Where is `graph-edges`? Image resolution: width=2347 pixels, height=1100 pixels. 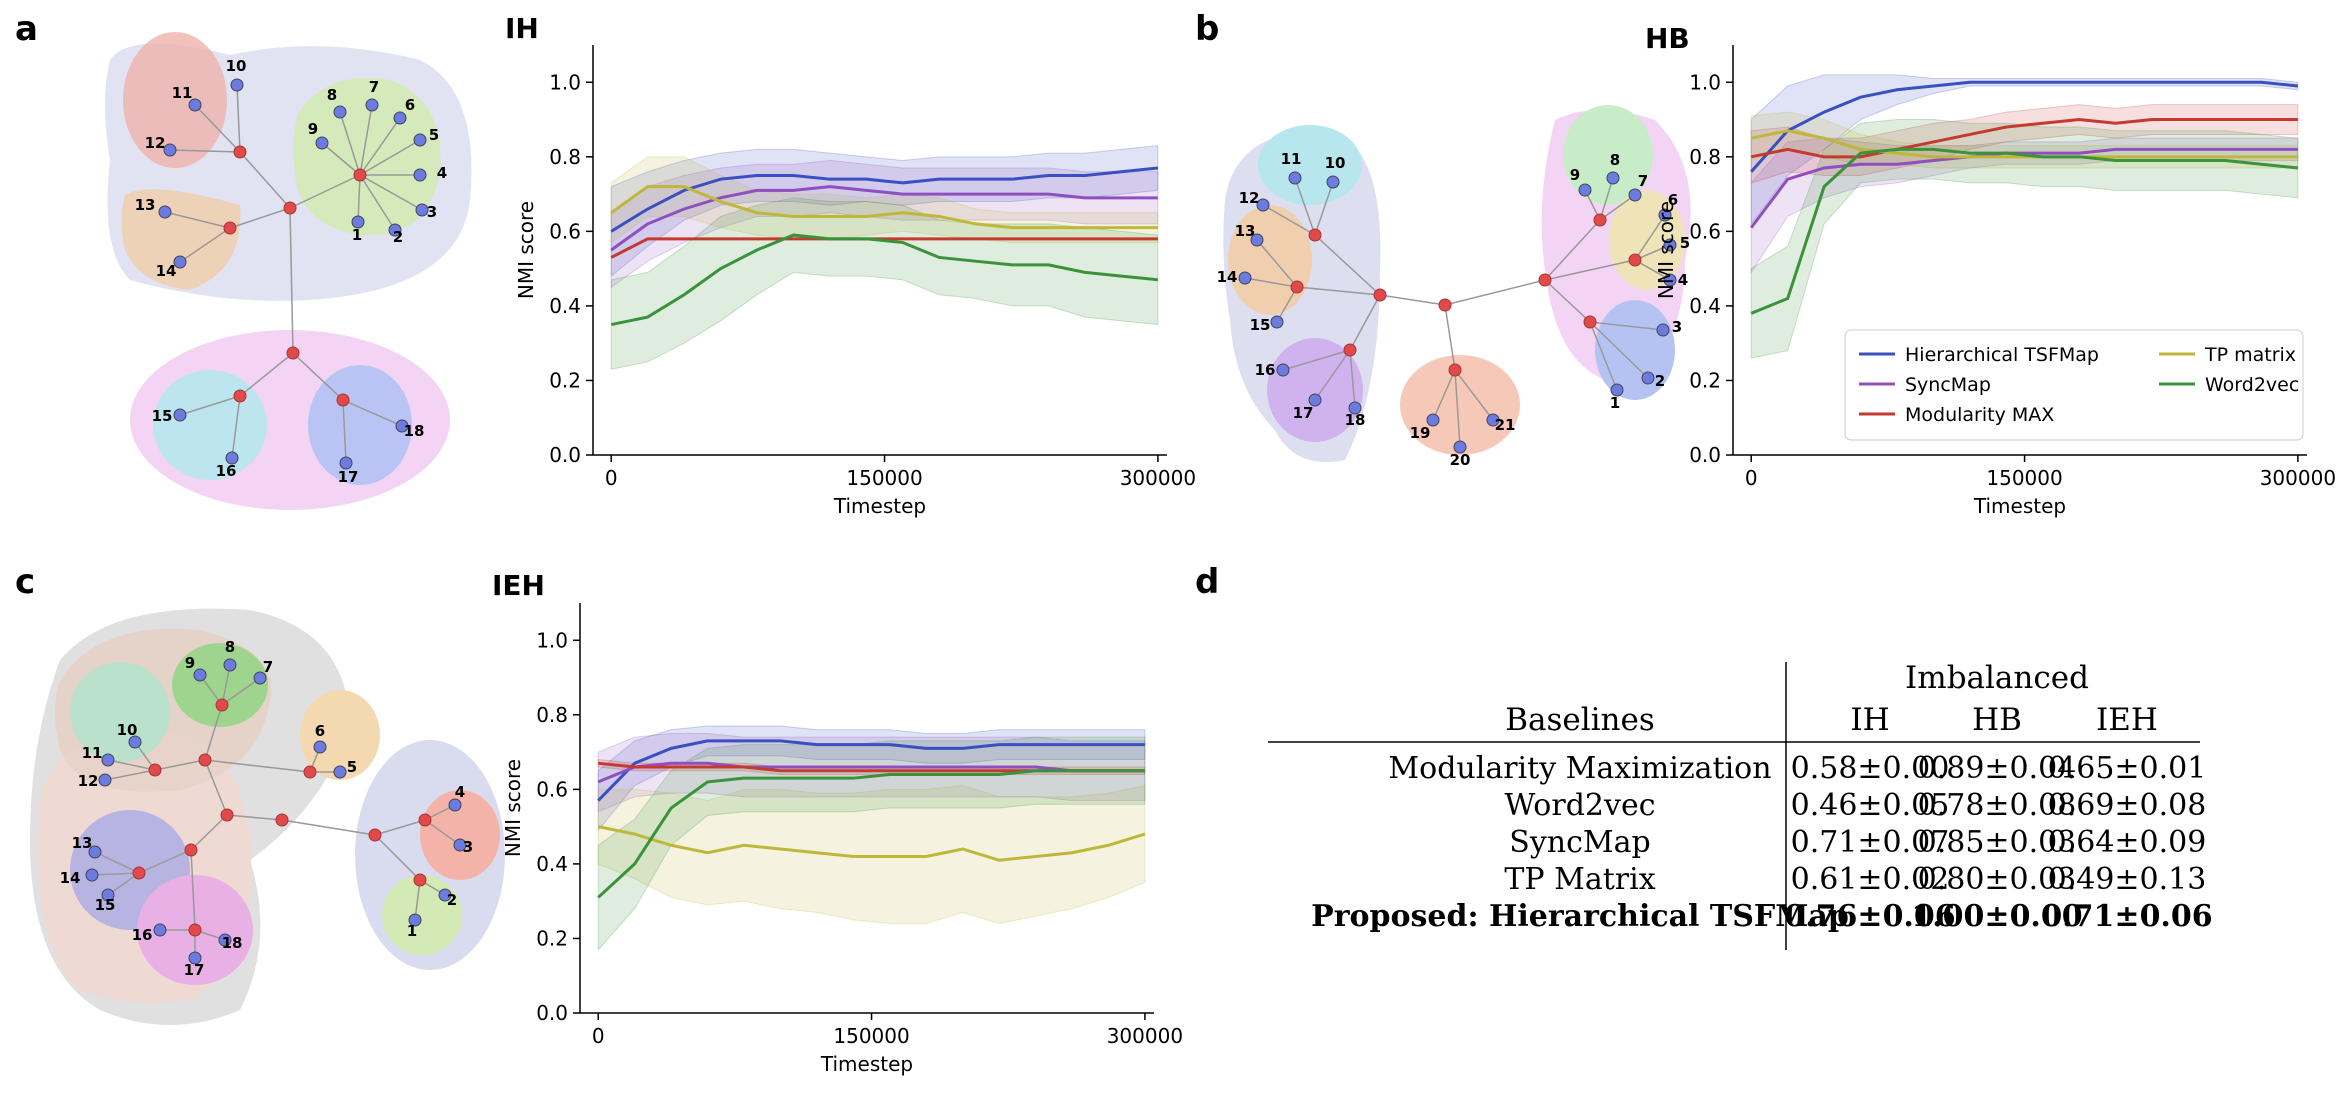 graph-edges is located at coordinates (293, 274).